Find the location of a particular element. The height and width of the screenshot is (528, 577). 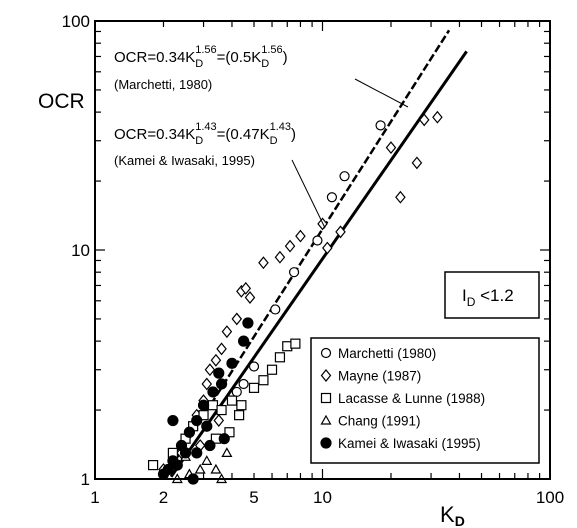

series-kamei-iwasaki-1995 is located at coordinates (205, 401).